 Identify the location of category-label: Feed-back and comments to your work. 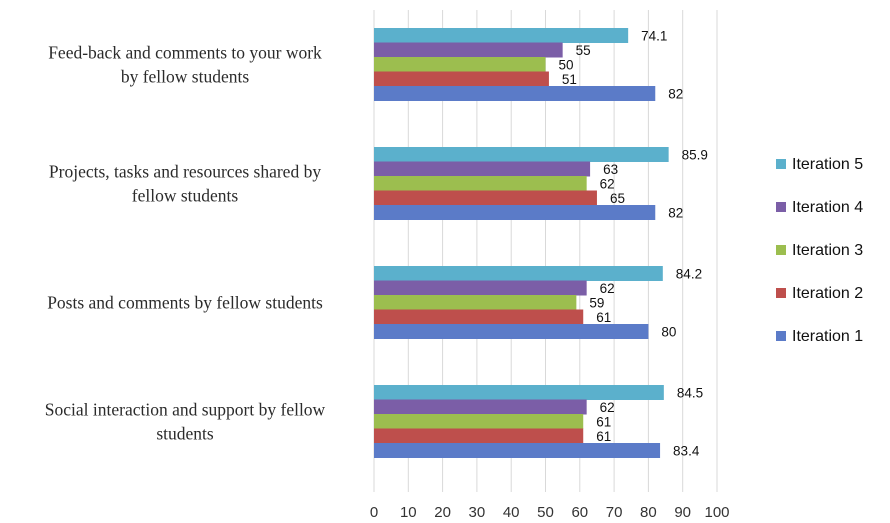
(185, 52).